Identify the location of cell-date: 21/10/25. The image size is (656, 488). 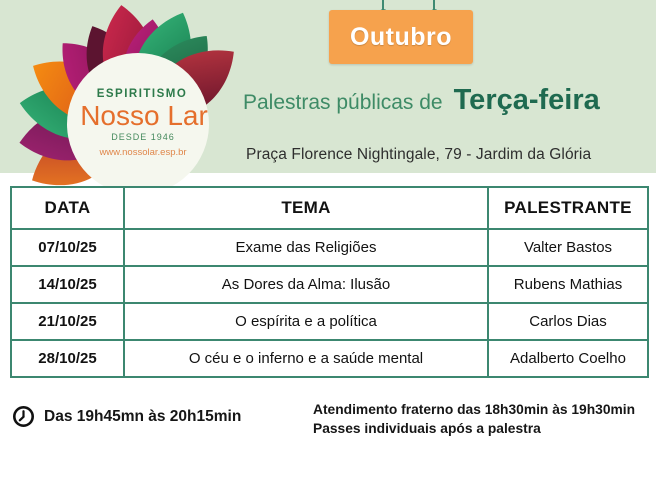
(67, 321).